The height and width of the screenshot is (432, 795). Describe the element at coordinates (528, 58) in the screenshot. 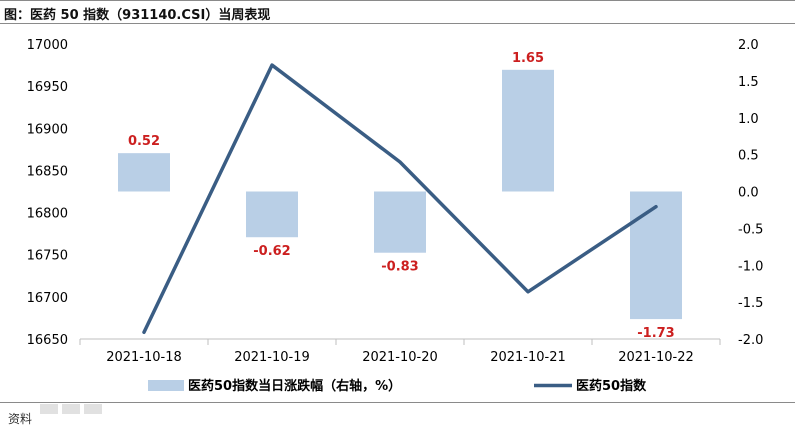

I see `bar-data-label: 1.65` at that location.